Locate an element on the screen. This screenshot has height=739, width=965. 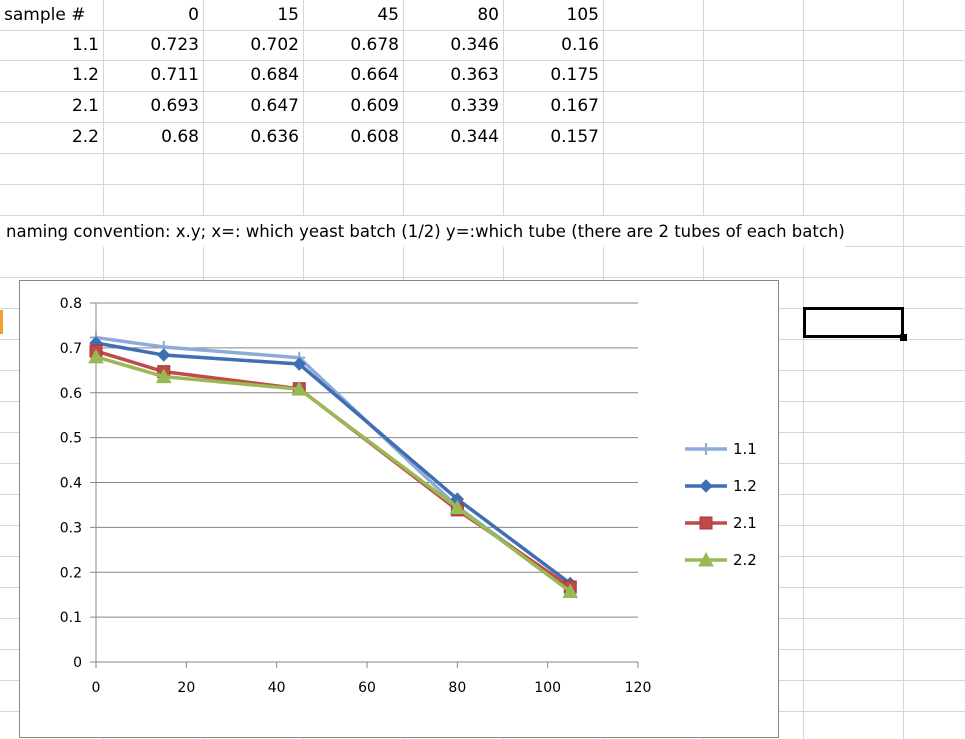
header-cell-time: 80 is located at coordinates (488, 15).